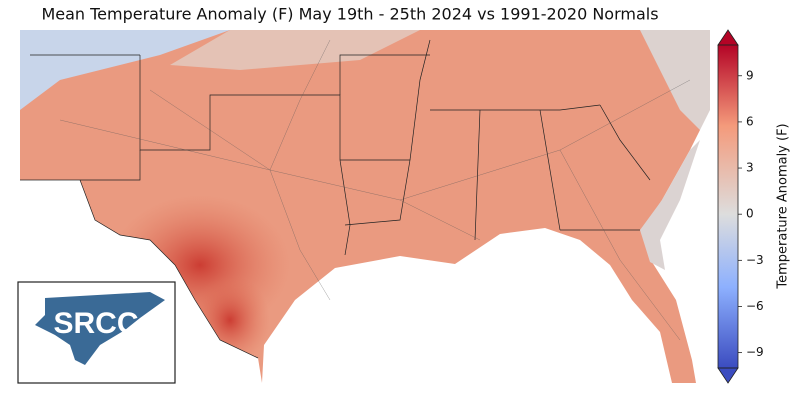  I want to click on colorbar-tick-label: −6, so click(755, 306).